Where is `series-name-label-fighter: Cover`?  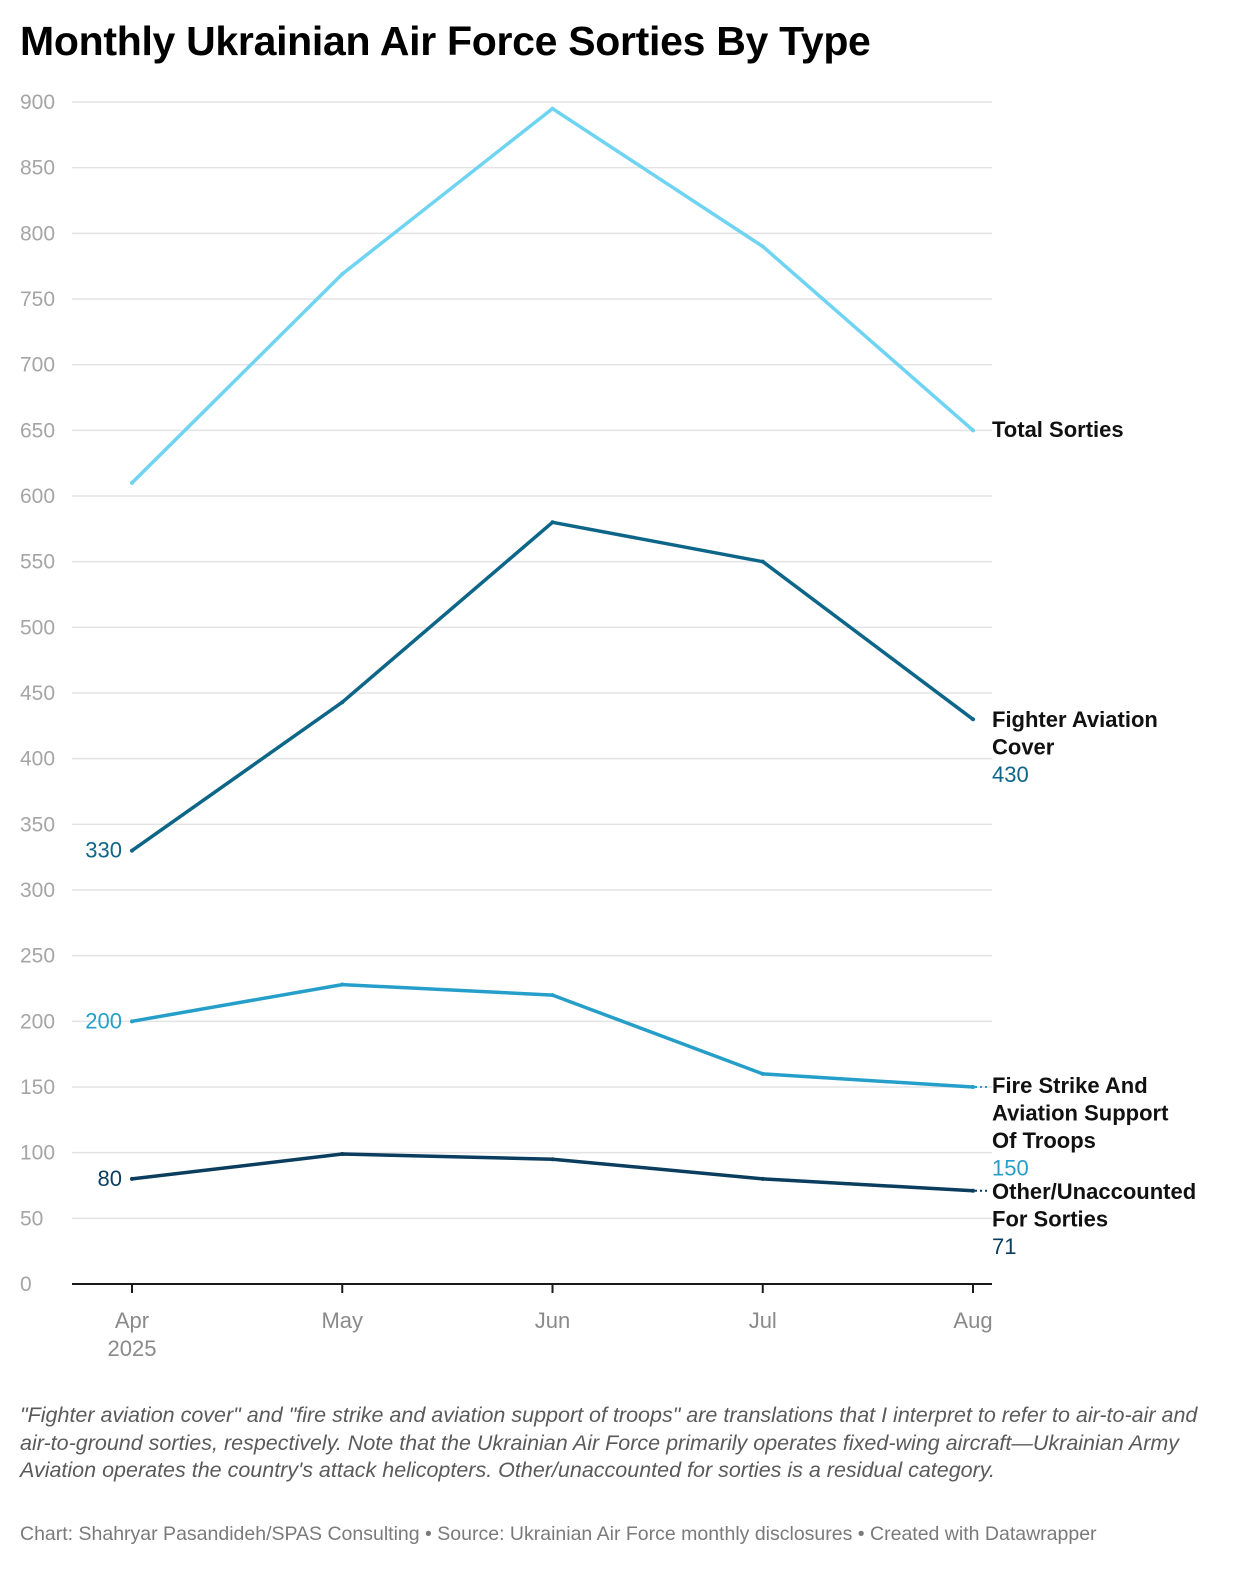
series-name-label-fighter: Cover is located at coordinates (1023, 747).